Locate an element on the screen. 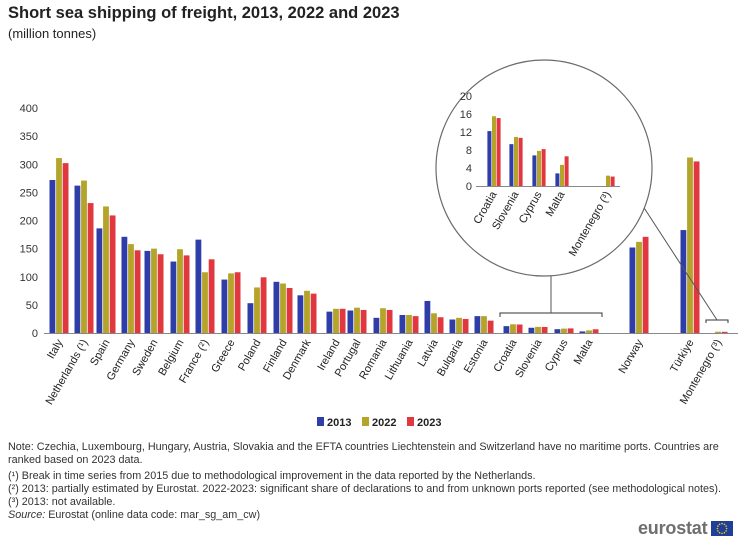  bar-cyprus-2023 is located at coordinates (570, 330).